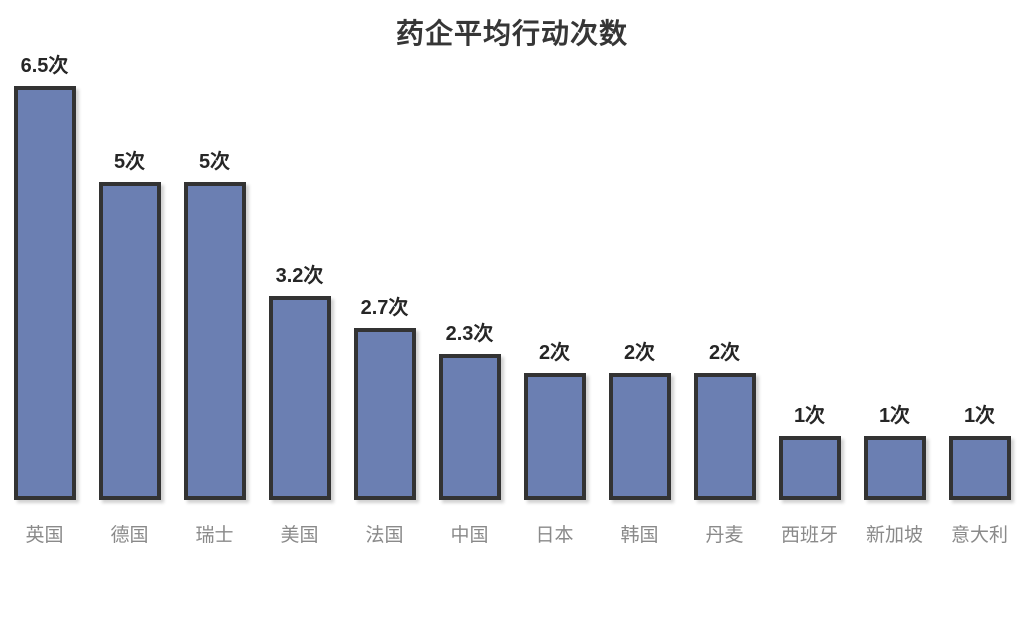  I want to click on bar-group: 2.3次中国, so click(469, 435).